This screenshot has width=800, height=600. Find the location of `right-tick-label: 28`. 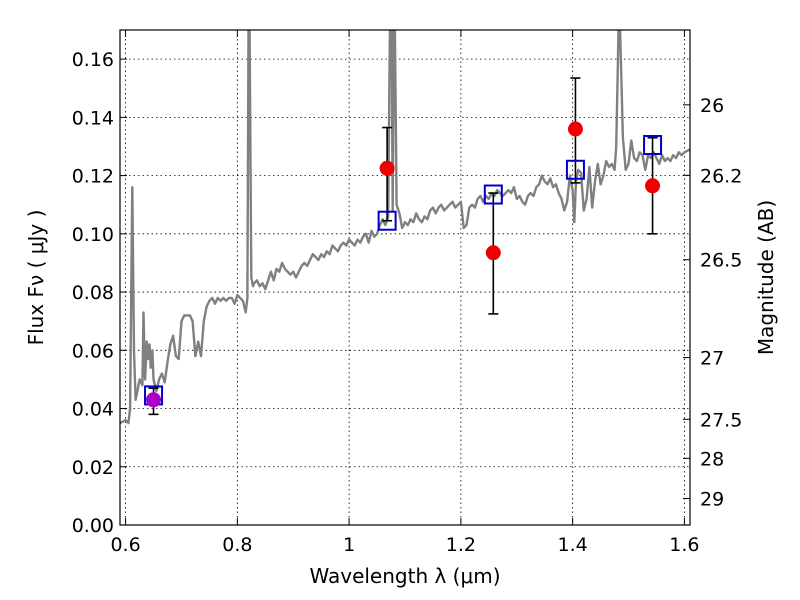

right-tick-label: 28 is located at coordinates (712, 459).